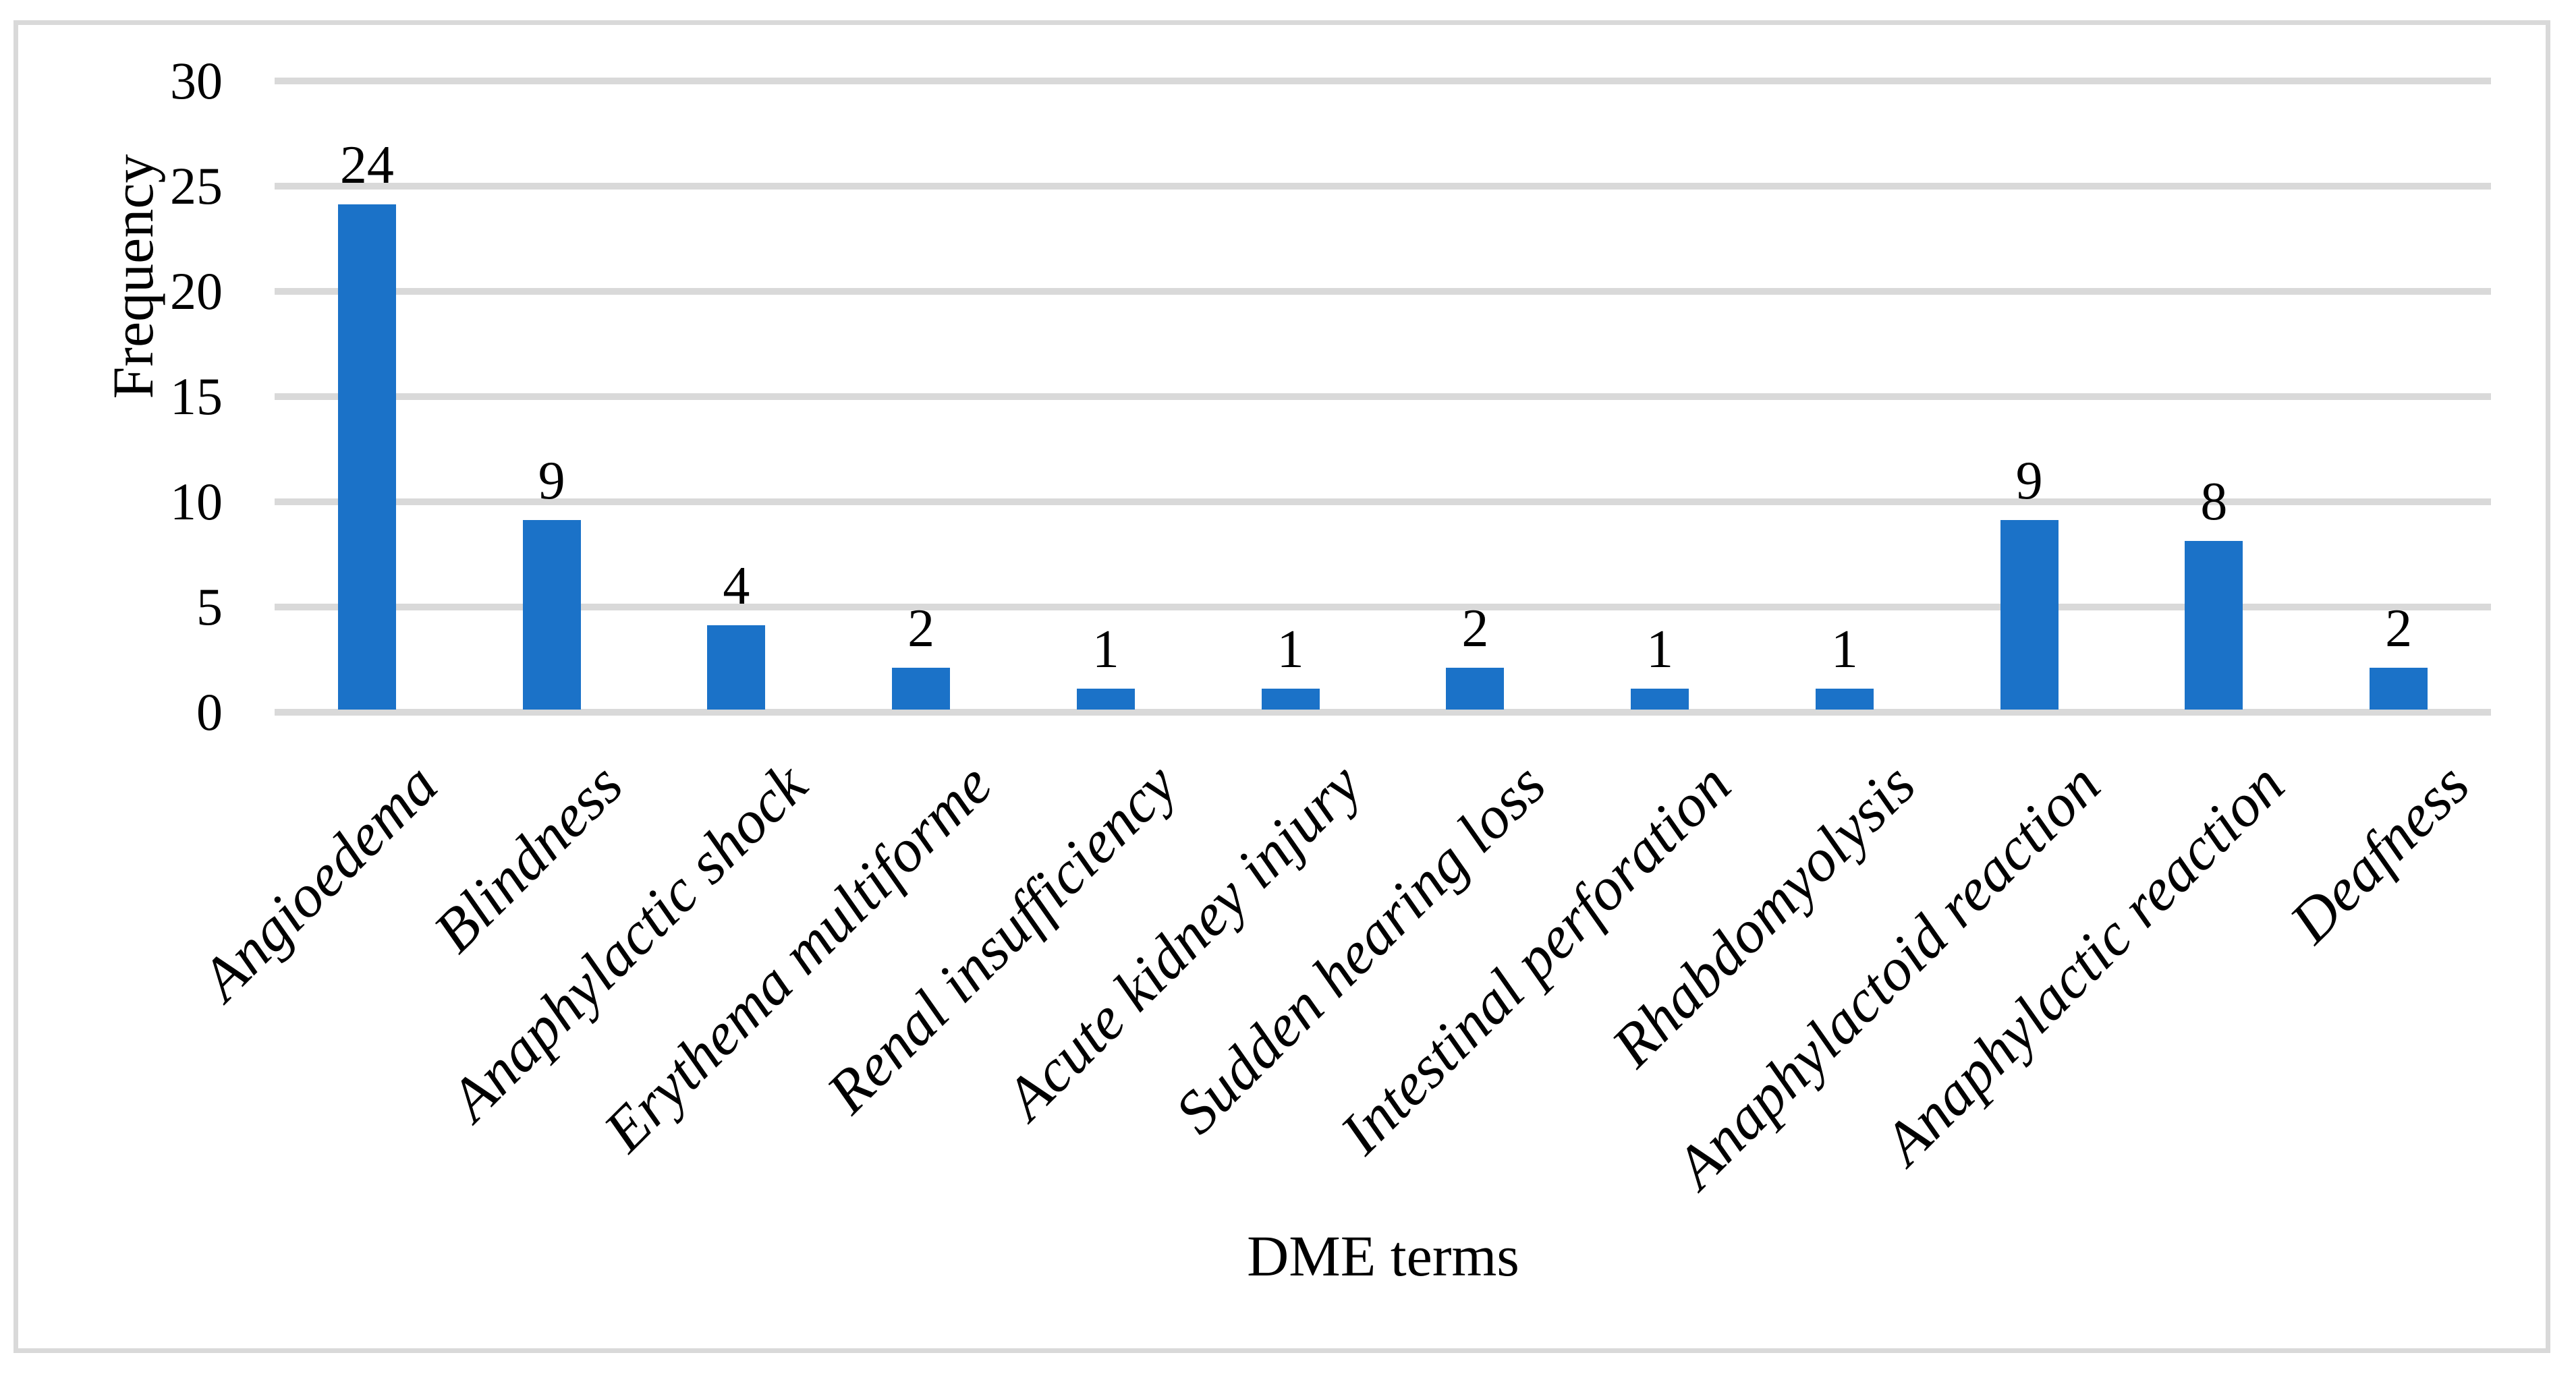 This screenshot has width=2576, height=1380. What do you see at coordinates (196, 185) in the screenshot?
I see `y-tick-label: 25` at bounding box center [196, 185].